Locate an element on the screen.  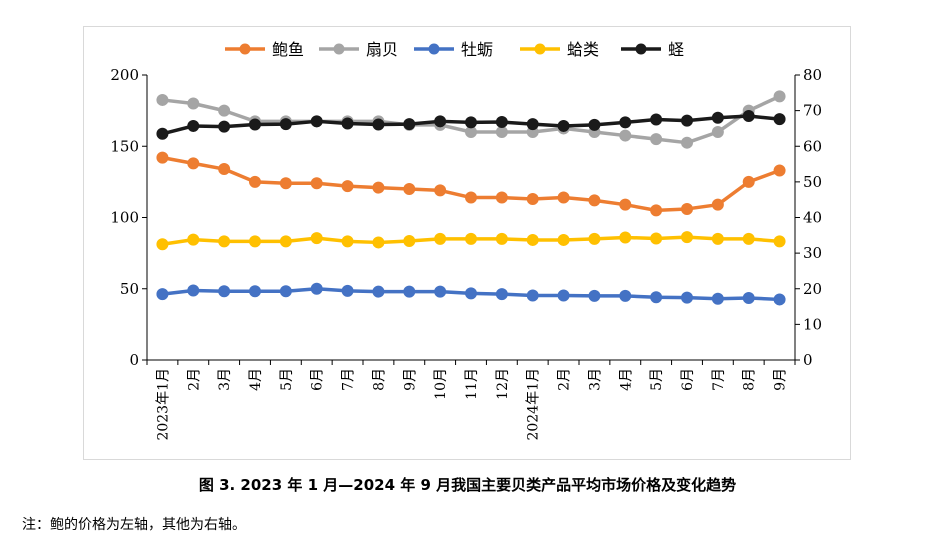
x-axis-tick-label: 5月 is located at coordinates (287, 379).